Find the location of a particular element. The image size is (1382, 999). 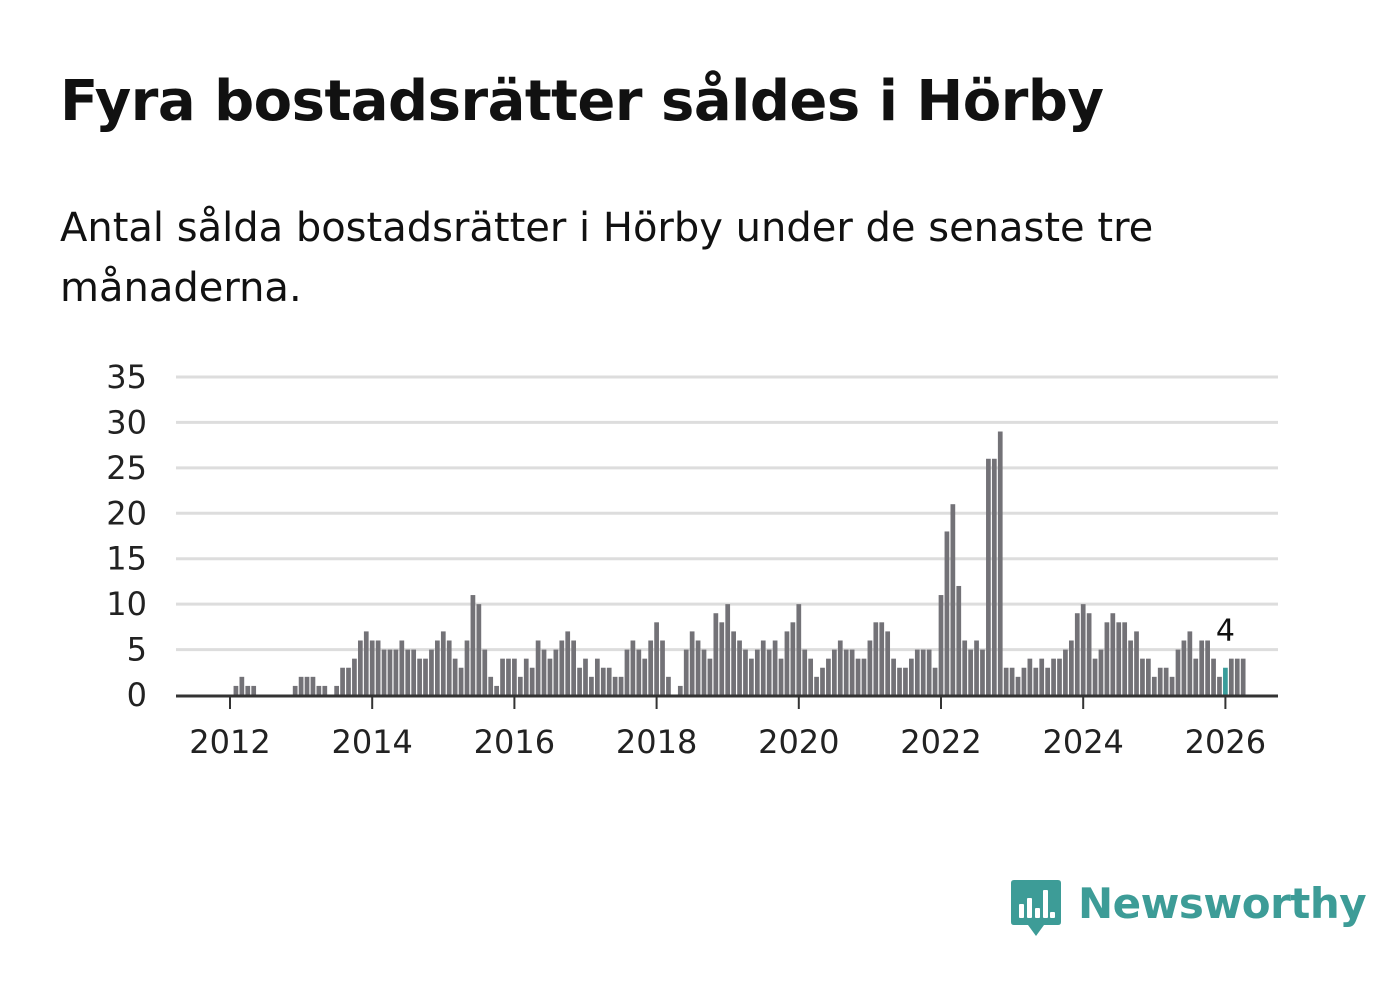

chart-title: Fyra bostadsrätter såldes i Hörby is located at coordinates (582, 101).